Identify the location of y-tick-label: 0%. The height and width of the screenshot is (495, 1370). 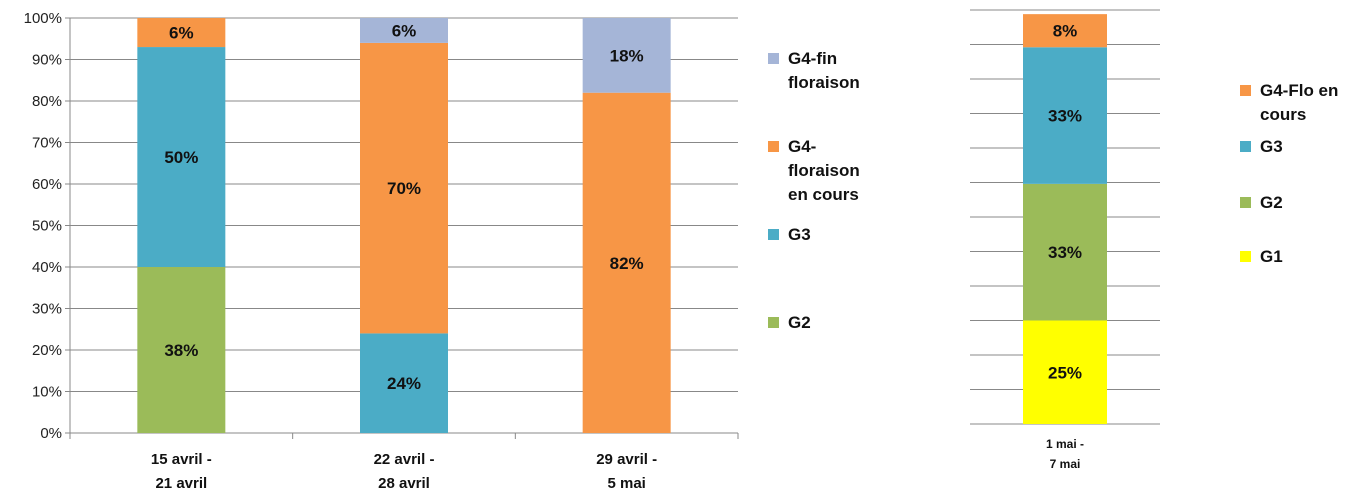
(51, 433).